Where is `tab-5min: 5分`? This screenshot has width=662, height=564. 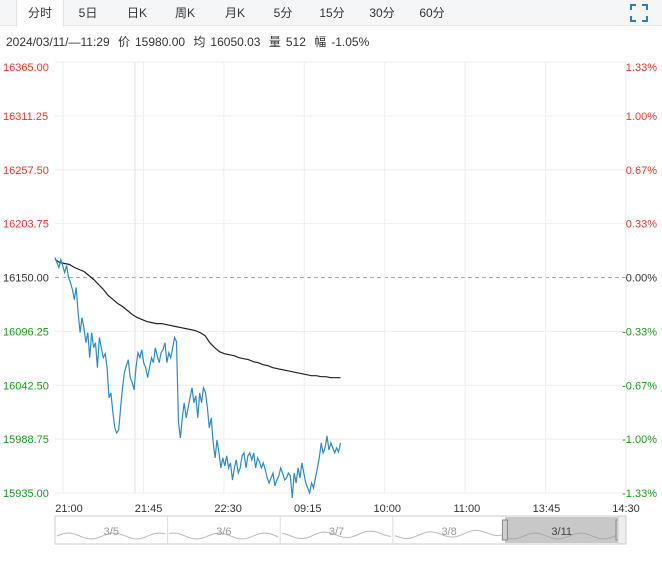 tab-5min: 5分 is located at coordinates (283, 13).